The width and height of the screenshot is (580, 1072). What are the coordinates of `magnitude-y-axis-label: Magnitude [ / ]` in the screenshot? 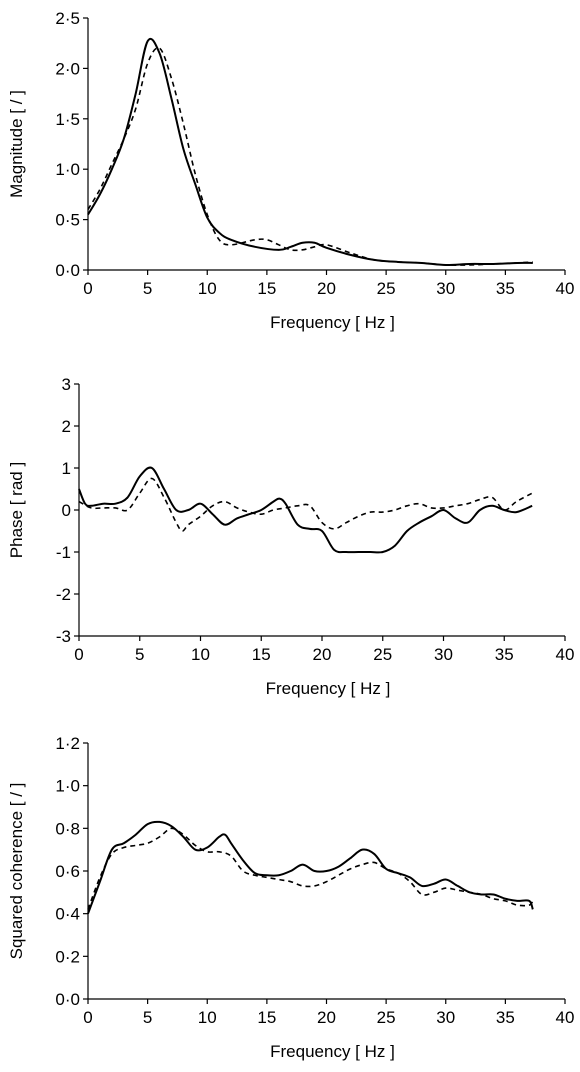 It's located at (16, 144).